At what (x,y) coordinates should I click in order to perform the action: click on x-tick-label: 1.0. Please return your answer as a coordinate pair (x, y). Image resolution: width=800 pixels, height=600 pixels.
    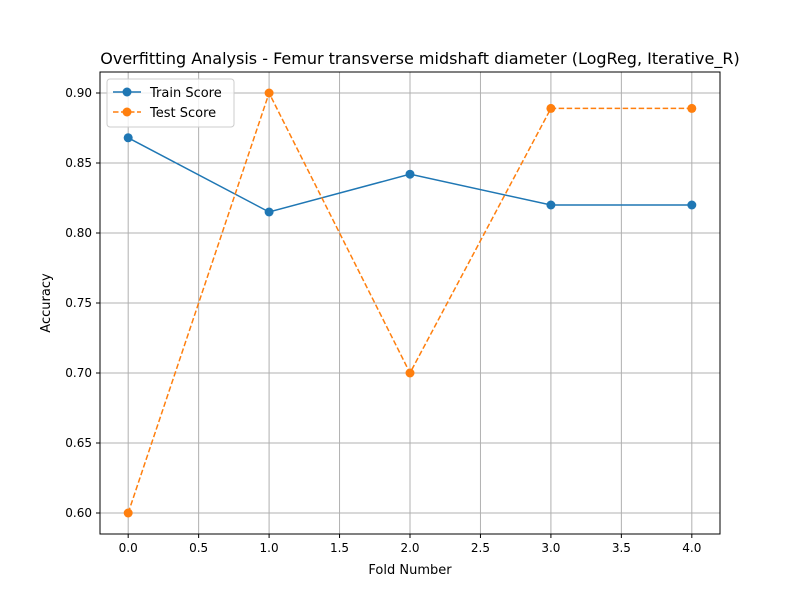
    Looking at the image, I should click on (269, 548).